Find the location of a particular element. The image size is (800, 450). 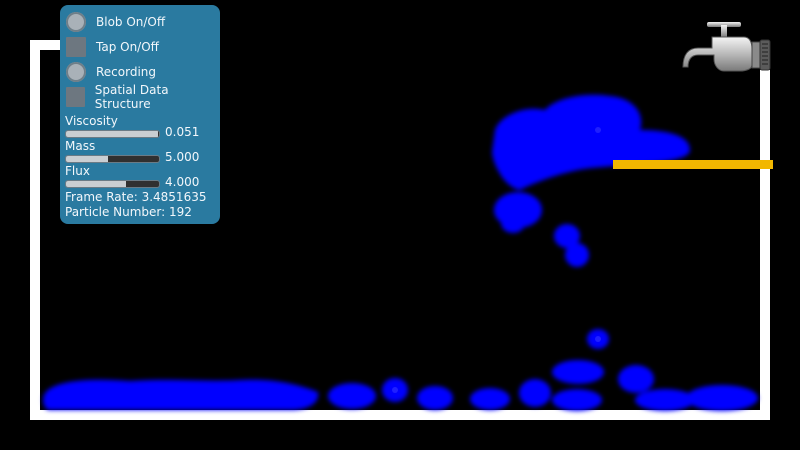

container-right-wall is located at coordinates (765, 245).